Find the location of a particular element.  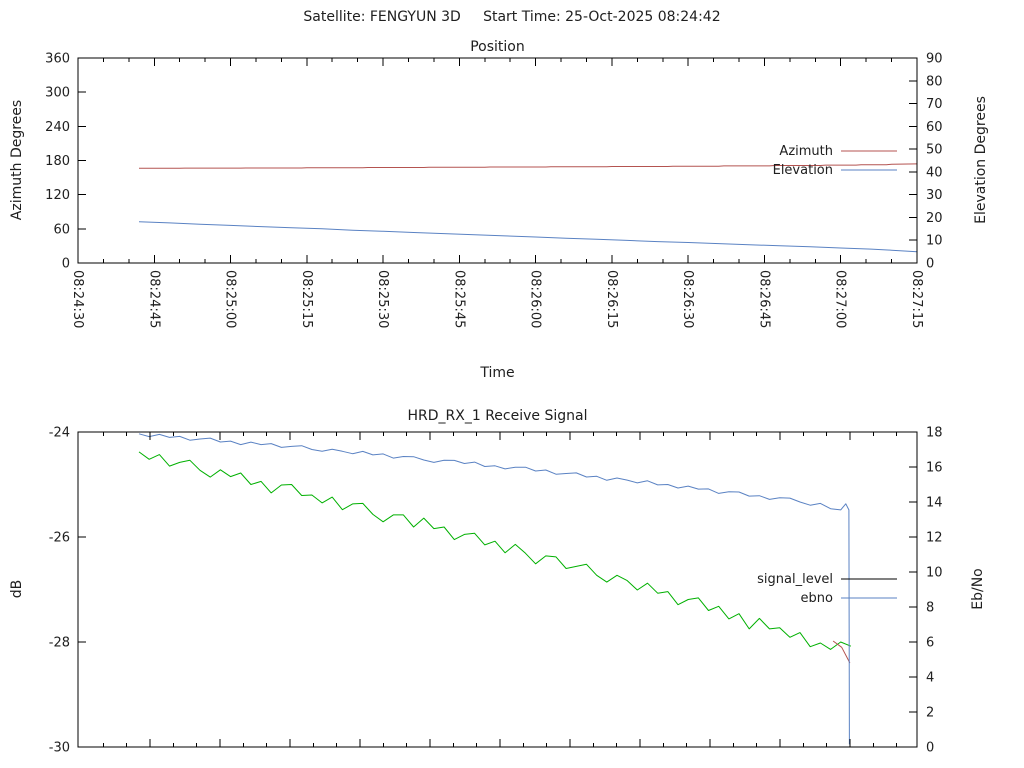

y-right-tick-label: 8 is located at coordinates (930, 608).